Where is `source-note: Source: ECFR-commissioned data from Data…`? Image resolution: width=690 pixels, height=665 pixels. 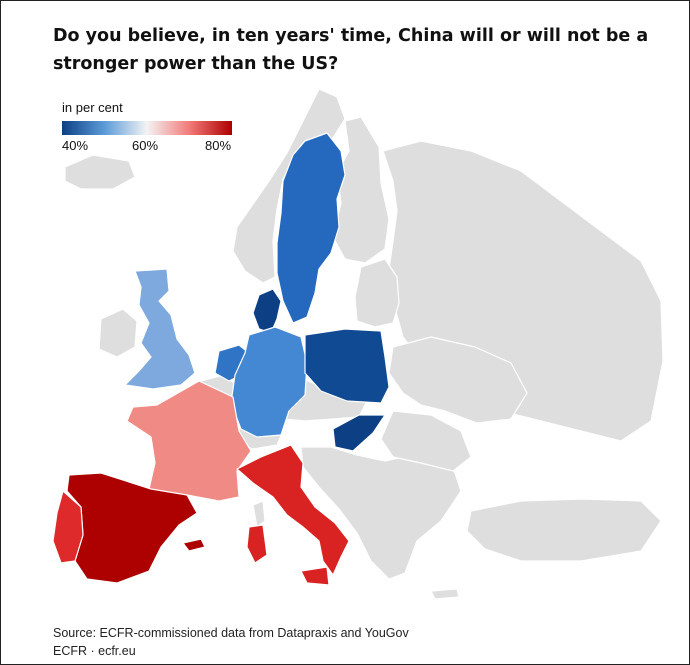 source-note: Source: ECFR-commissioned data from Data… is located at coordinates (231, 633).